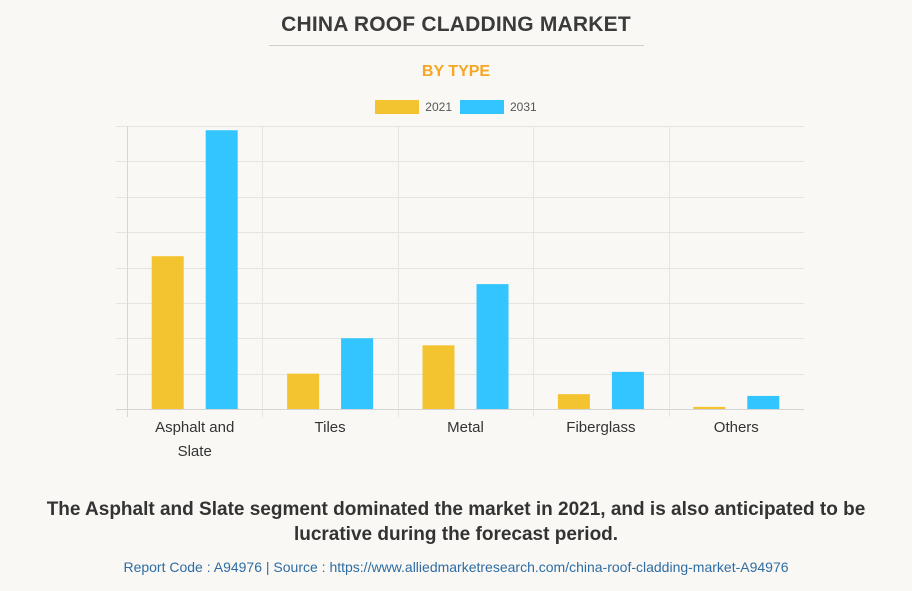  Describe the element at coordinates (330, 427) in the screenshot. I see `x-tick-label: Tiles` at that location.